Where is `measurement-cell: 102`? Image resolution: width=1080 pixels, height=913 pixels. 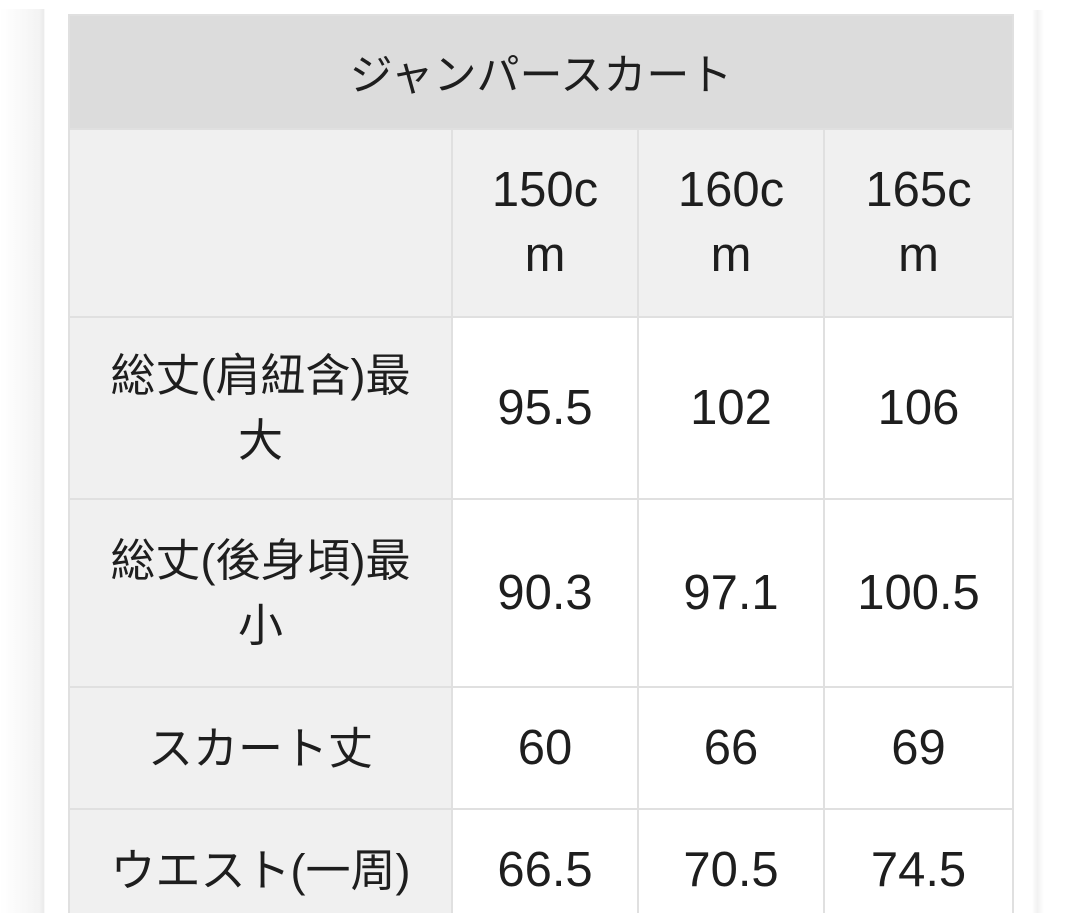
measurement-cell: 102 is located at coordinates (731, 408).